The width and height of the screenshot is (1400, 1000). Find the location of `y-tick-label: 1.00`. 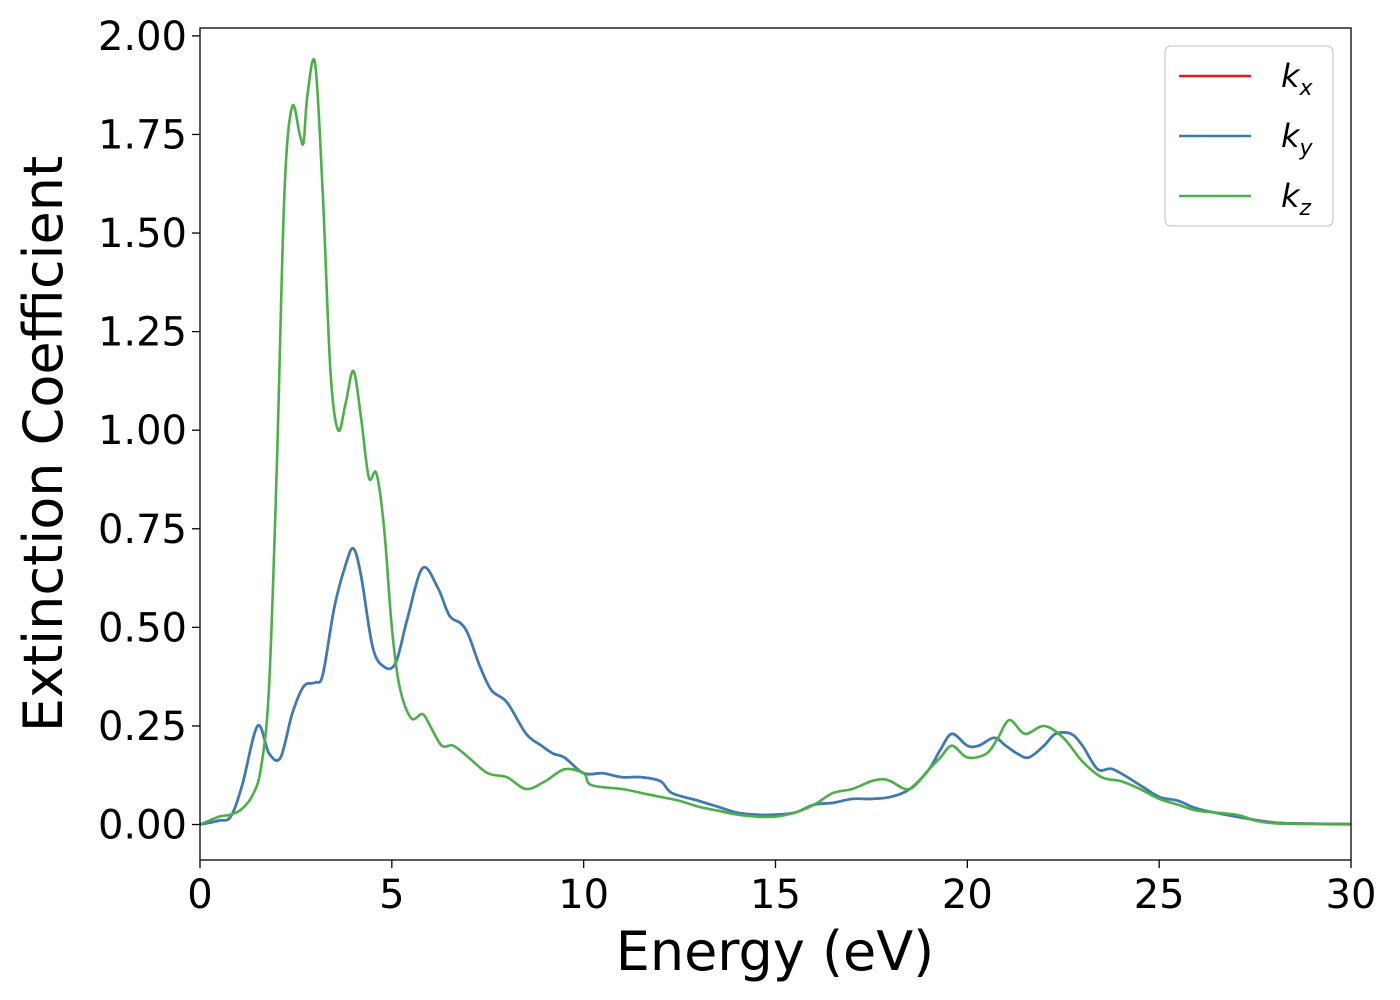

y-tick-label: 1.00 is located at coordinates (142, 431).